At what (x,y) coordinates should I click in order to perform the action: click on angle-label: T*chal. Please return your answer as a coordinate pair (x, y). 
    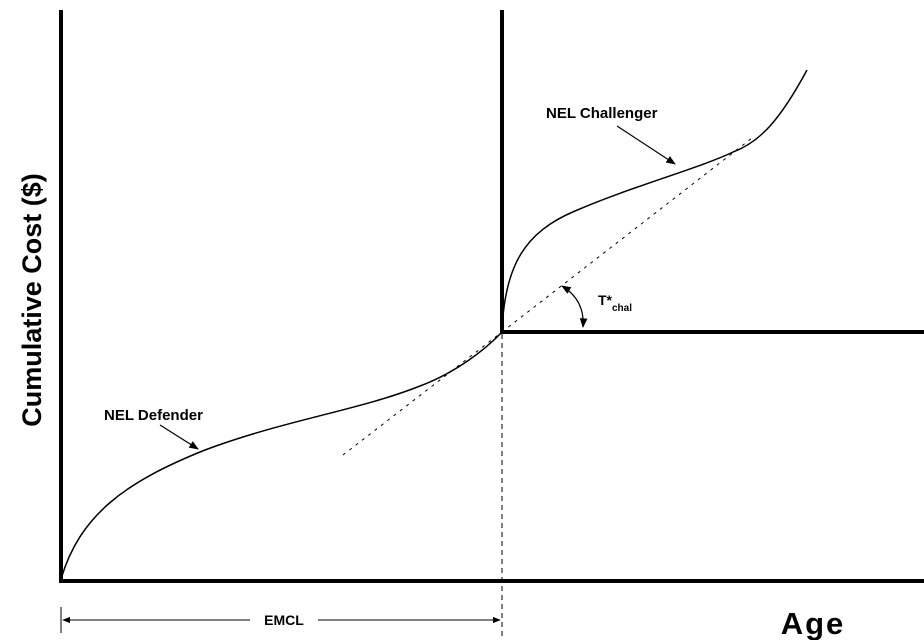
    Looking at the image, I should click on (615, 303).